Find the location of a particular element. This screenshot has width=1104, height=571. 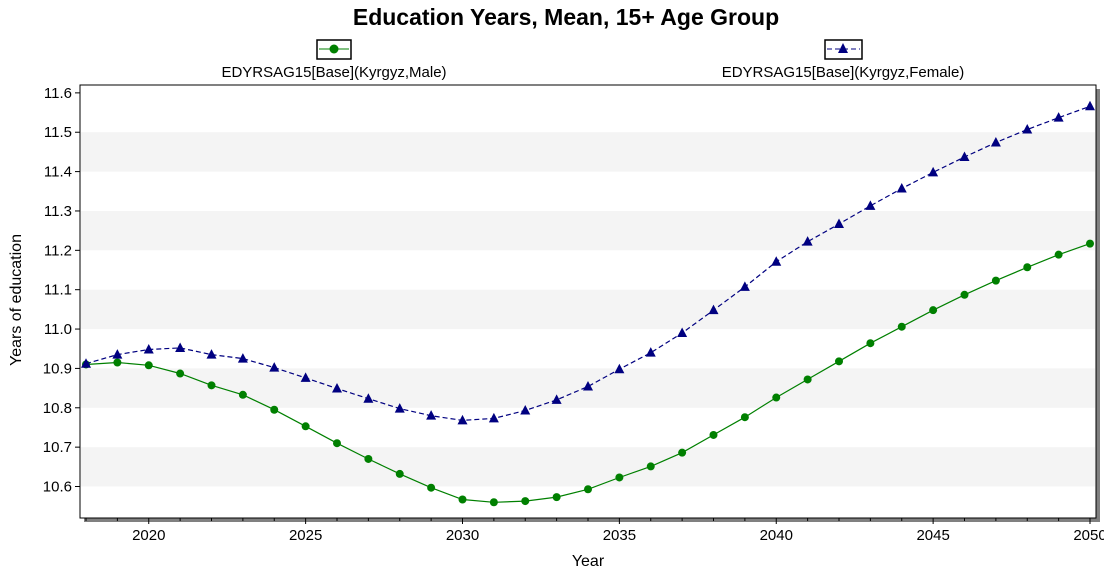

y-tick-label: 11.6 is located at coordinates (58, 93).